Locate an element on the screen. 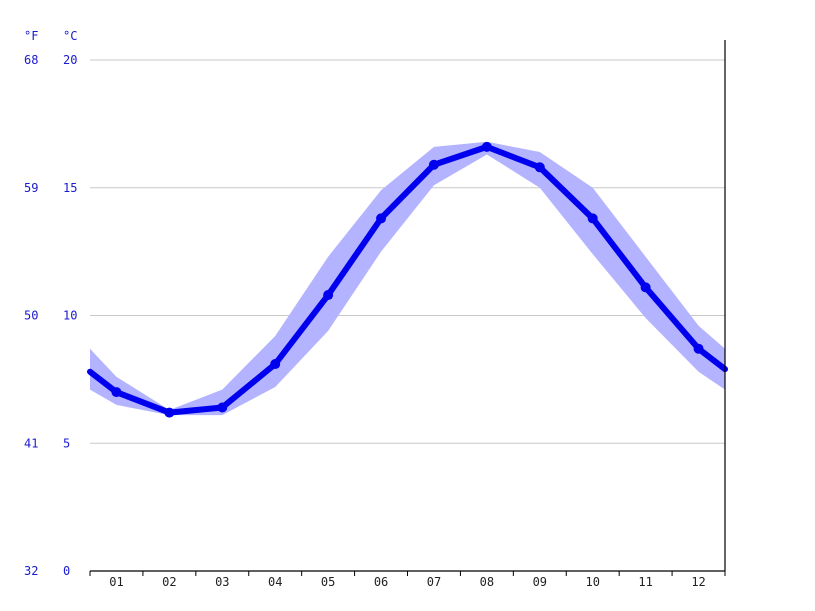 The image size is (815, 611). y-tick-labels: 0 32 5 41 10 50 15 59 20 68 is located at coordinates (50, 315).